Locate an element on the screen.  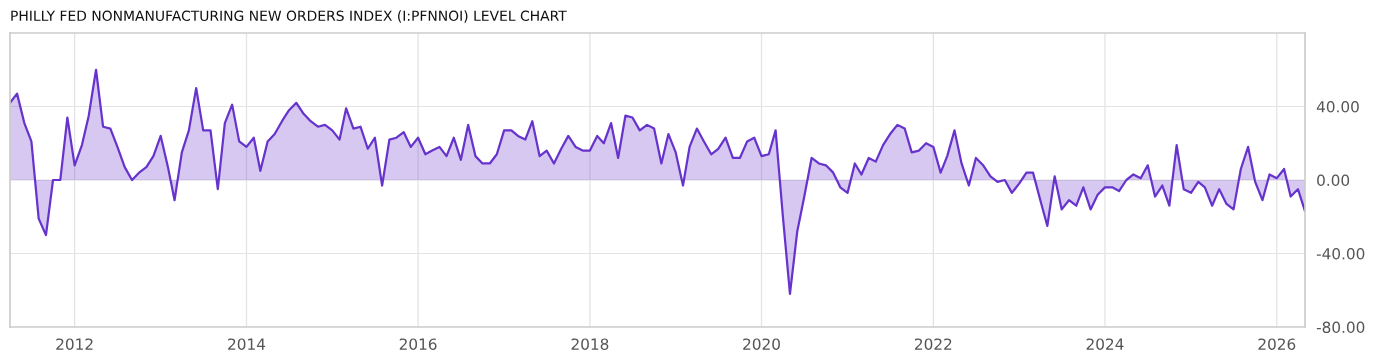
x-tick-label: 2022 is located at coordinates (933, 344).